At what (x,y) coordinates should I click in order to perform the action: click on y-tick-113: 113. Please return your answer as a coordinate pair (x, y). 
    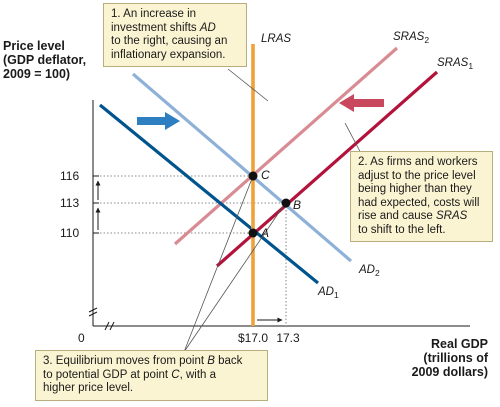
    Looking at the image, I should click on (69, 203).